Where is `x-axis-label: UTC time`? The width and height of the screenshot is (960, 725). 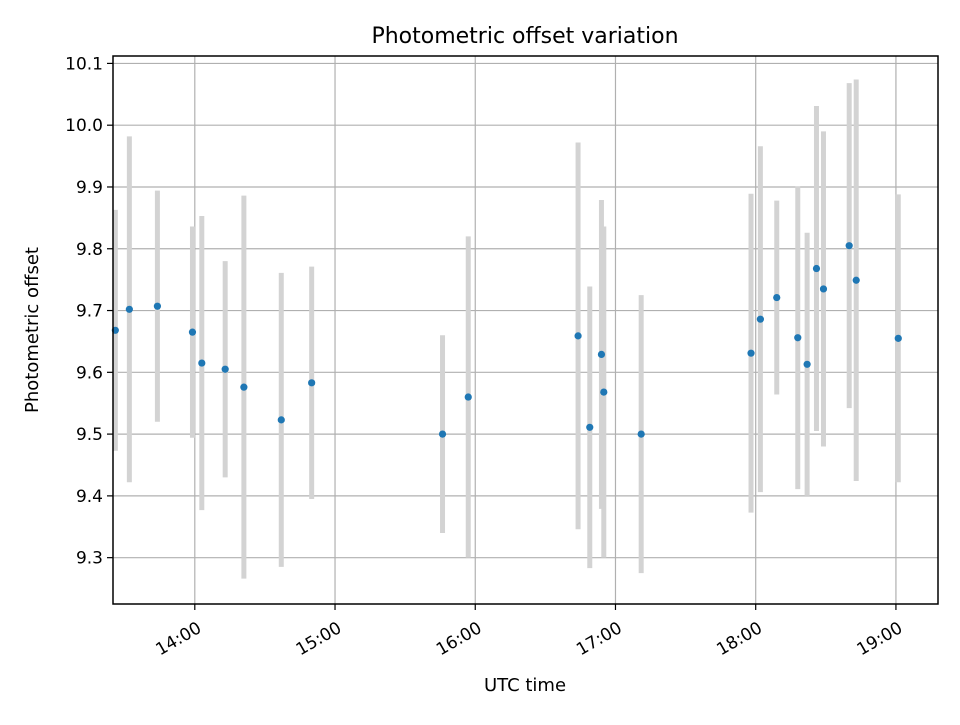 x-axis-label: UTC time is located at coordinates (525, 685).